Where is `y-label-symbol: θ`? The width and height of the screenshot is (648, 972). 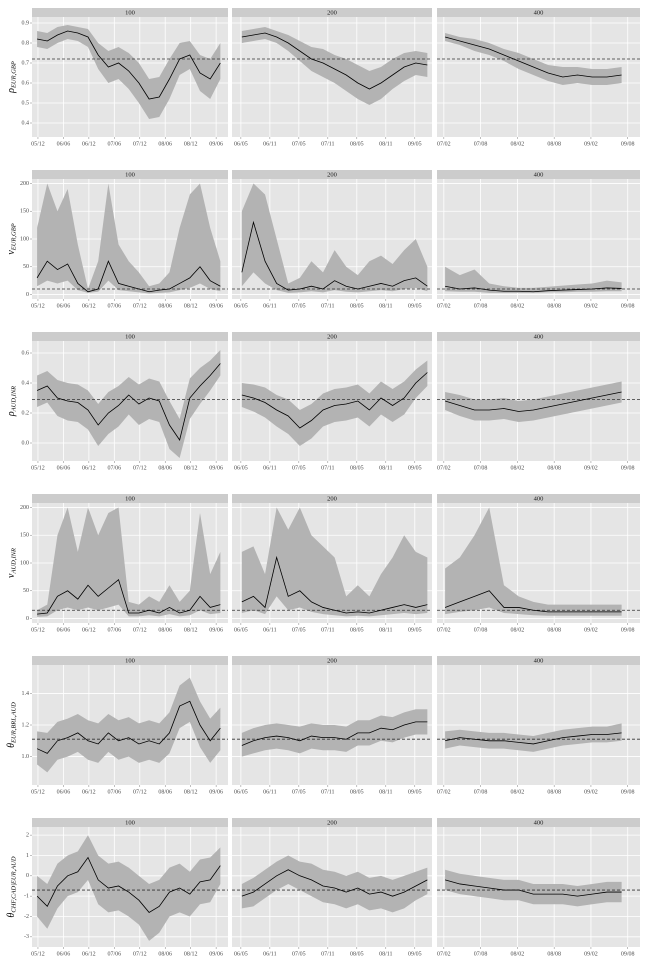
y-label-symbol: θ is located at coordinates (11, 745).